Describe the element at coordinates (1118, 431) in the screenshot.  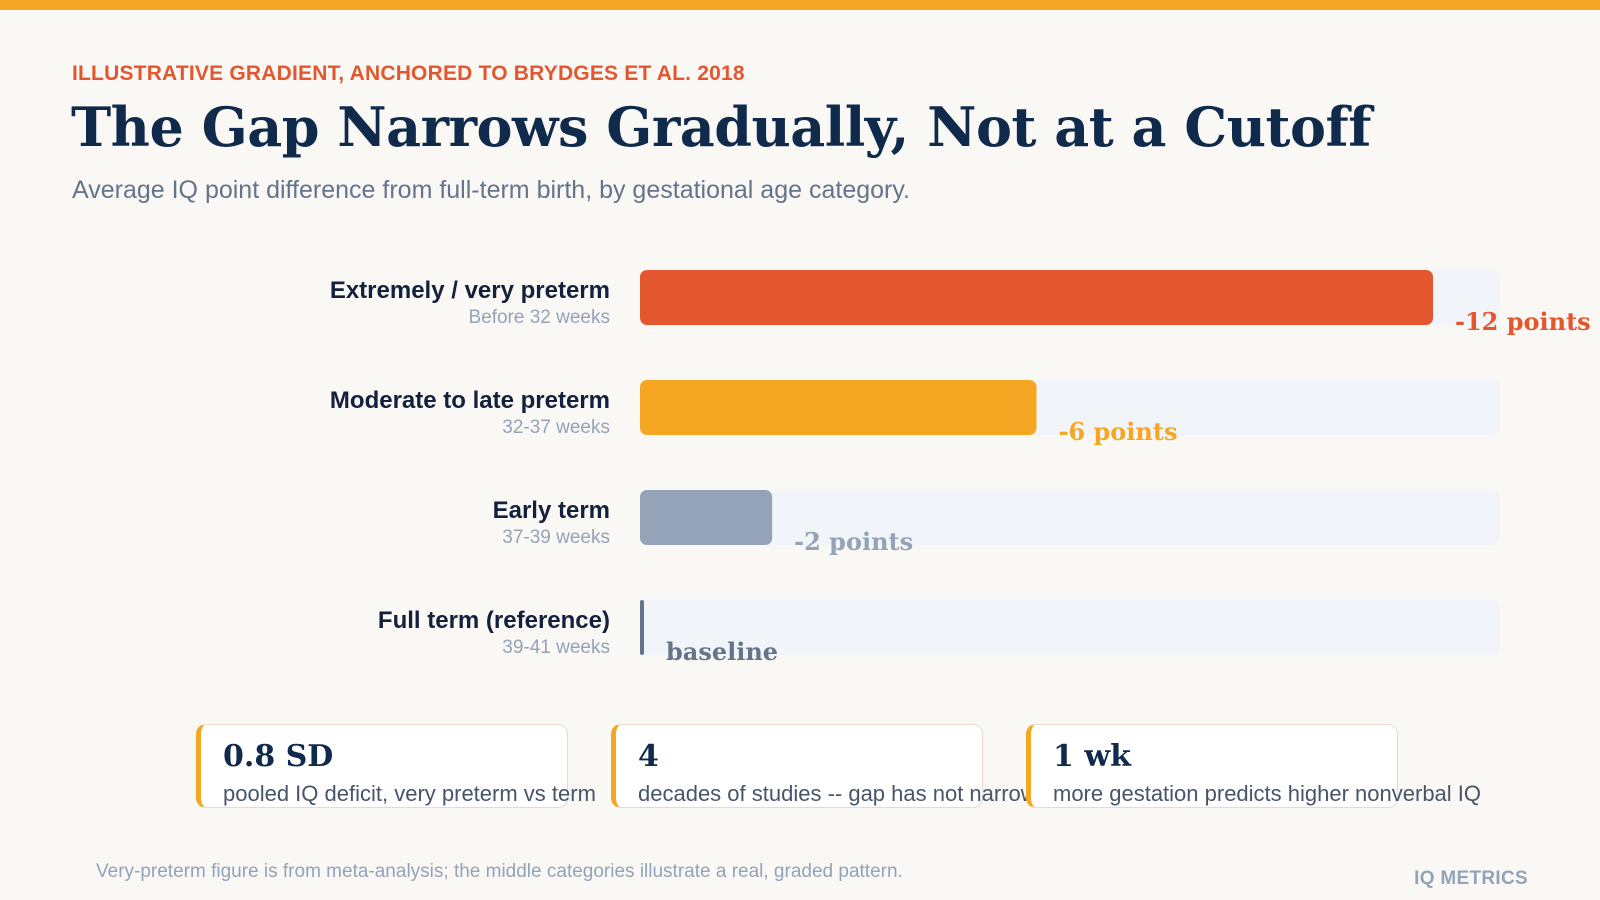
I see `value-label: -6 points` at that location.